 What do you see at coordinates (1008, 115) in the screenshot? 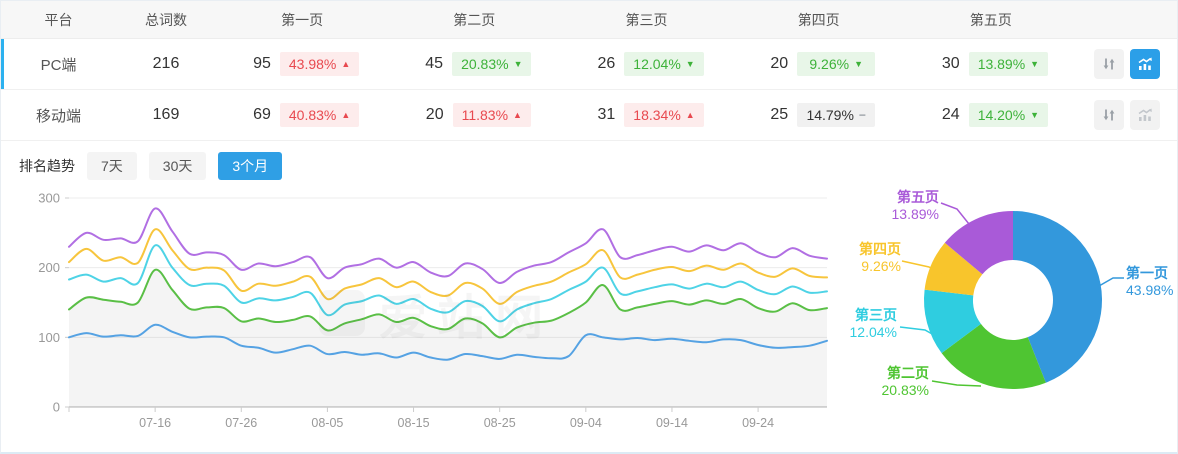
I see `page5-pct-badge: 14.20% ▼` at bounding box center [1008, 115].